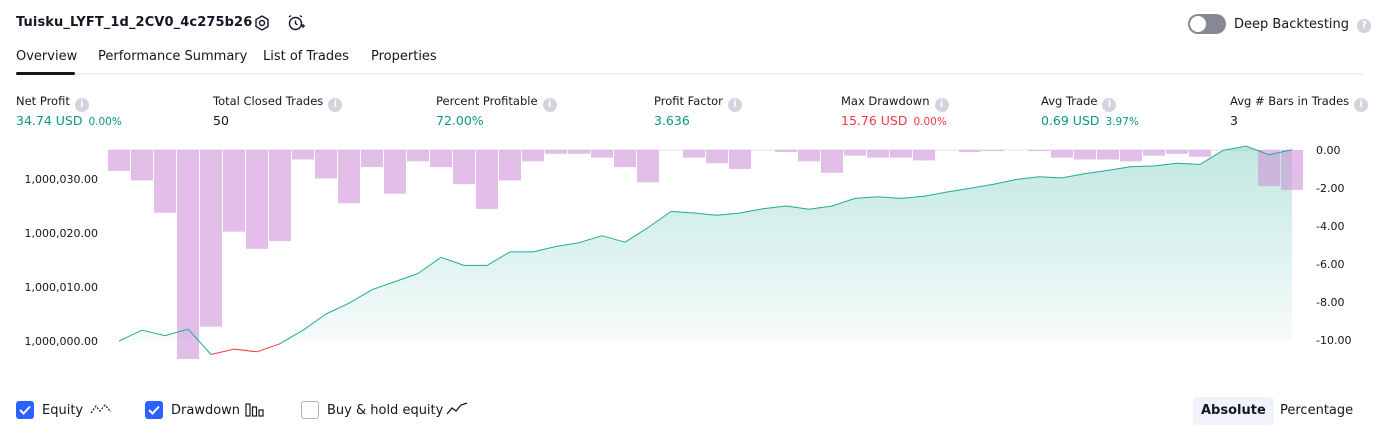 This screenshot has width=1379, height=435. What do you see at coordinates (61, 287) in the screenshot?
I see `y-left-tick-label: 1,000,010.00` at bounding box center [61, 287].